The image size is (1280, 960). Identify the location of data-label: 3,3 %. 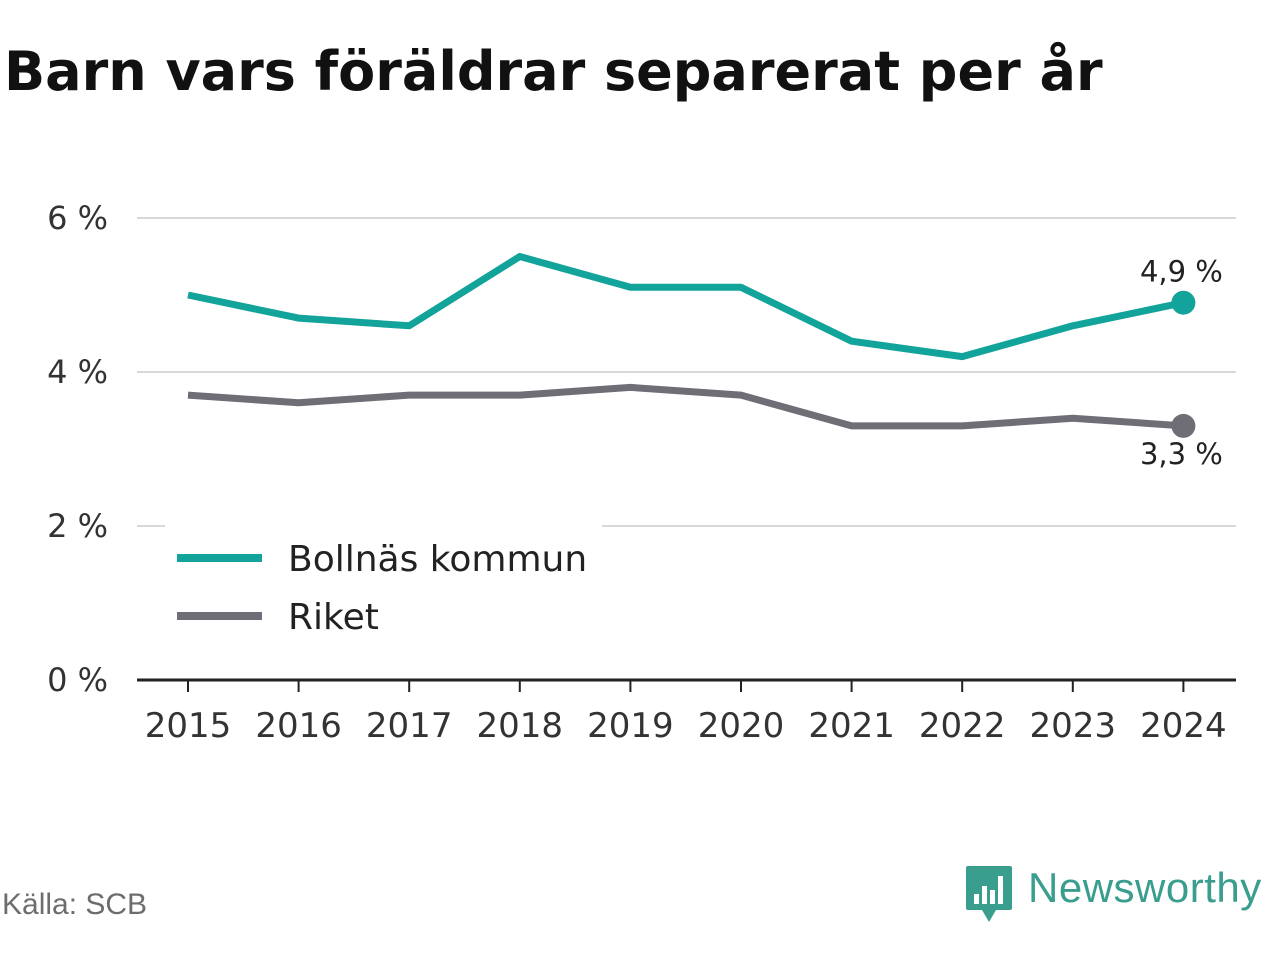
(1181, 454).